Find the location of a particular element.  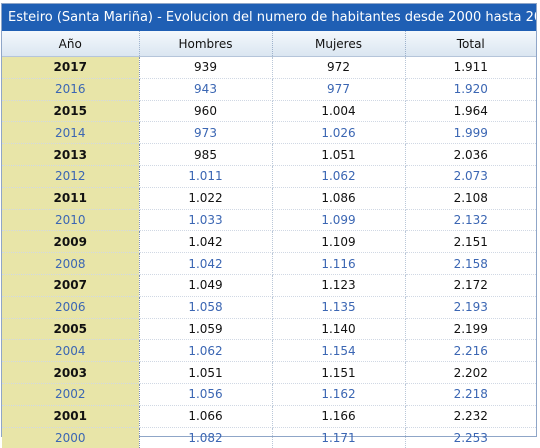

table-row: 2000 1.082 1.171 2.253 is located at coordinates (269, 437).